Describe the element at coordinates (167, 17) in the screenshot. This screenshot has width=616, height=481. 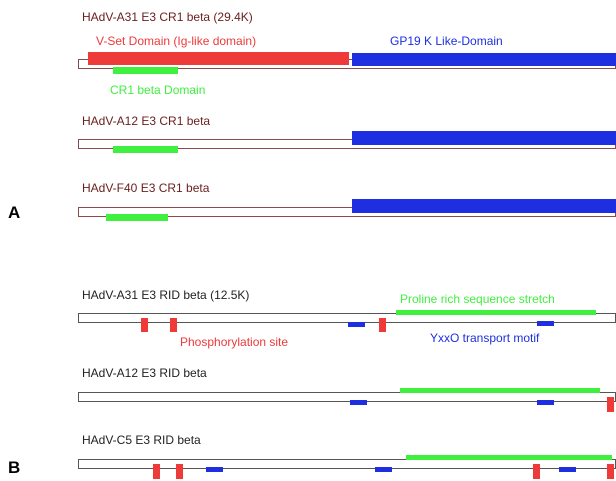
I see `row-a1-title: HAdV-A31 E3 CR1 beta (29.4K)` at that location.